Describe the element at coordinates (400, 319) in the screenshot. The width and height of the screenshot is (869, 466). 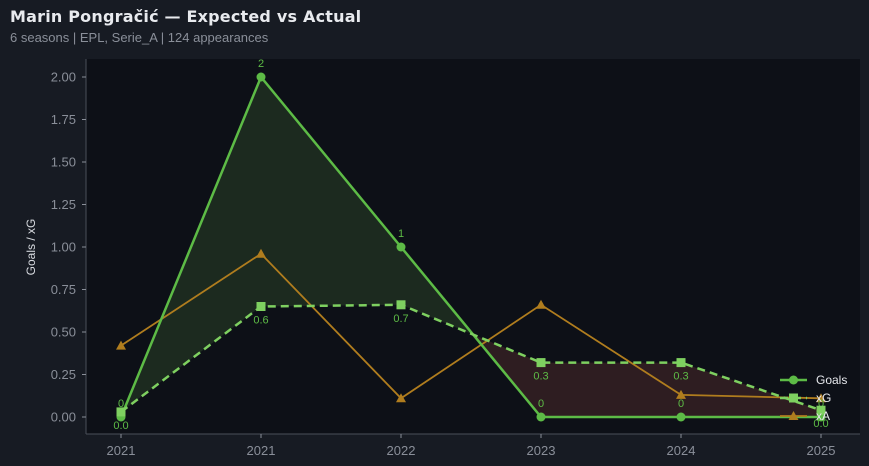
I see `xg-data-label: 0.7` at that location.